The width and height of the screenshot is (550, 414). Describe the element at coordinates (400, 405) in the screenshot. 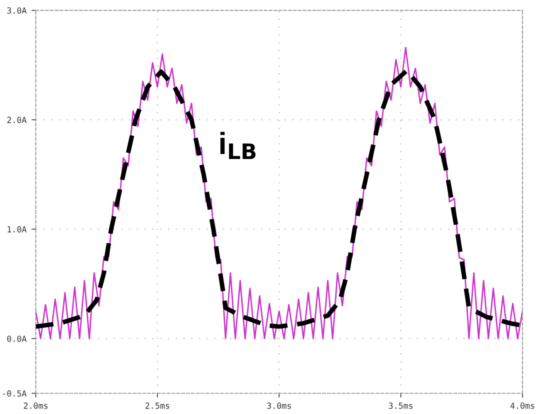

I see `x-tick-label: 3.5ms` at that location.